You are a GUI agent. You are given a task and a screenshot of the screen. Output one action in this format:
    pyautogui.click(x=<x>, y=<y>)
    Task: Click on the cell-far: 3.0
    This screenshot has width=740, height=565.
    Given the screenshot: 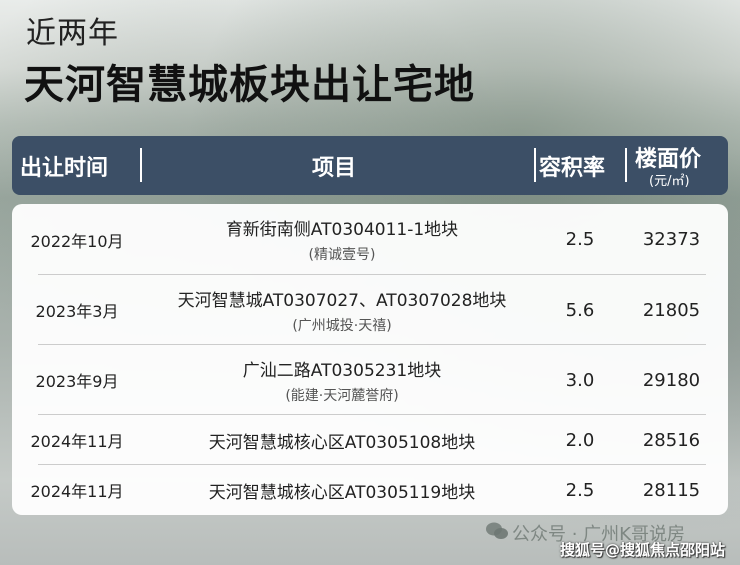 What is the action you would take?
    pyautogui.click(x=580, y=380)
    